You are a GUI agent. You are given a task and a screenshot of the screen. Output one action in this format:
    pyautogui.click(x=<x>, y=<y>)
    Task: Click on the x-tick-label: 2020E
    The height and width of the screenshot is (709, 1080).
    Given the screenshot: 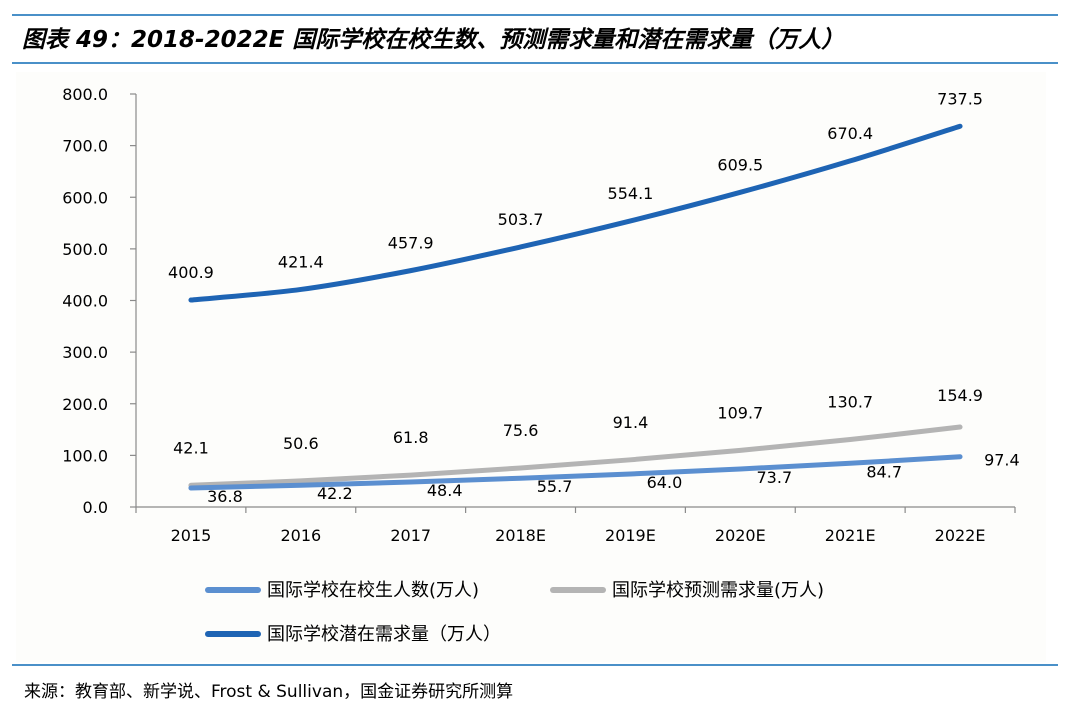 What is the action you would take?
    pyautogui.click(x=740, y=535)
    